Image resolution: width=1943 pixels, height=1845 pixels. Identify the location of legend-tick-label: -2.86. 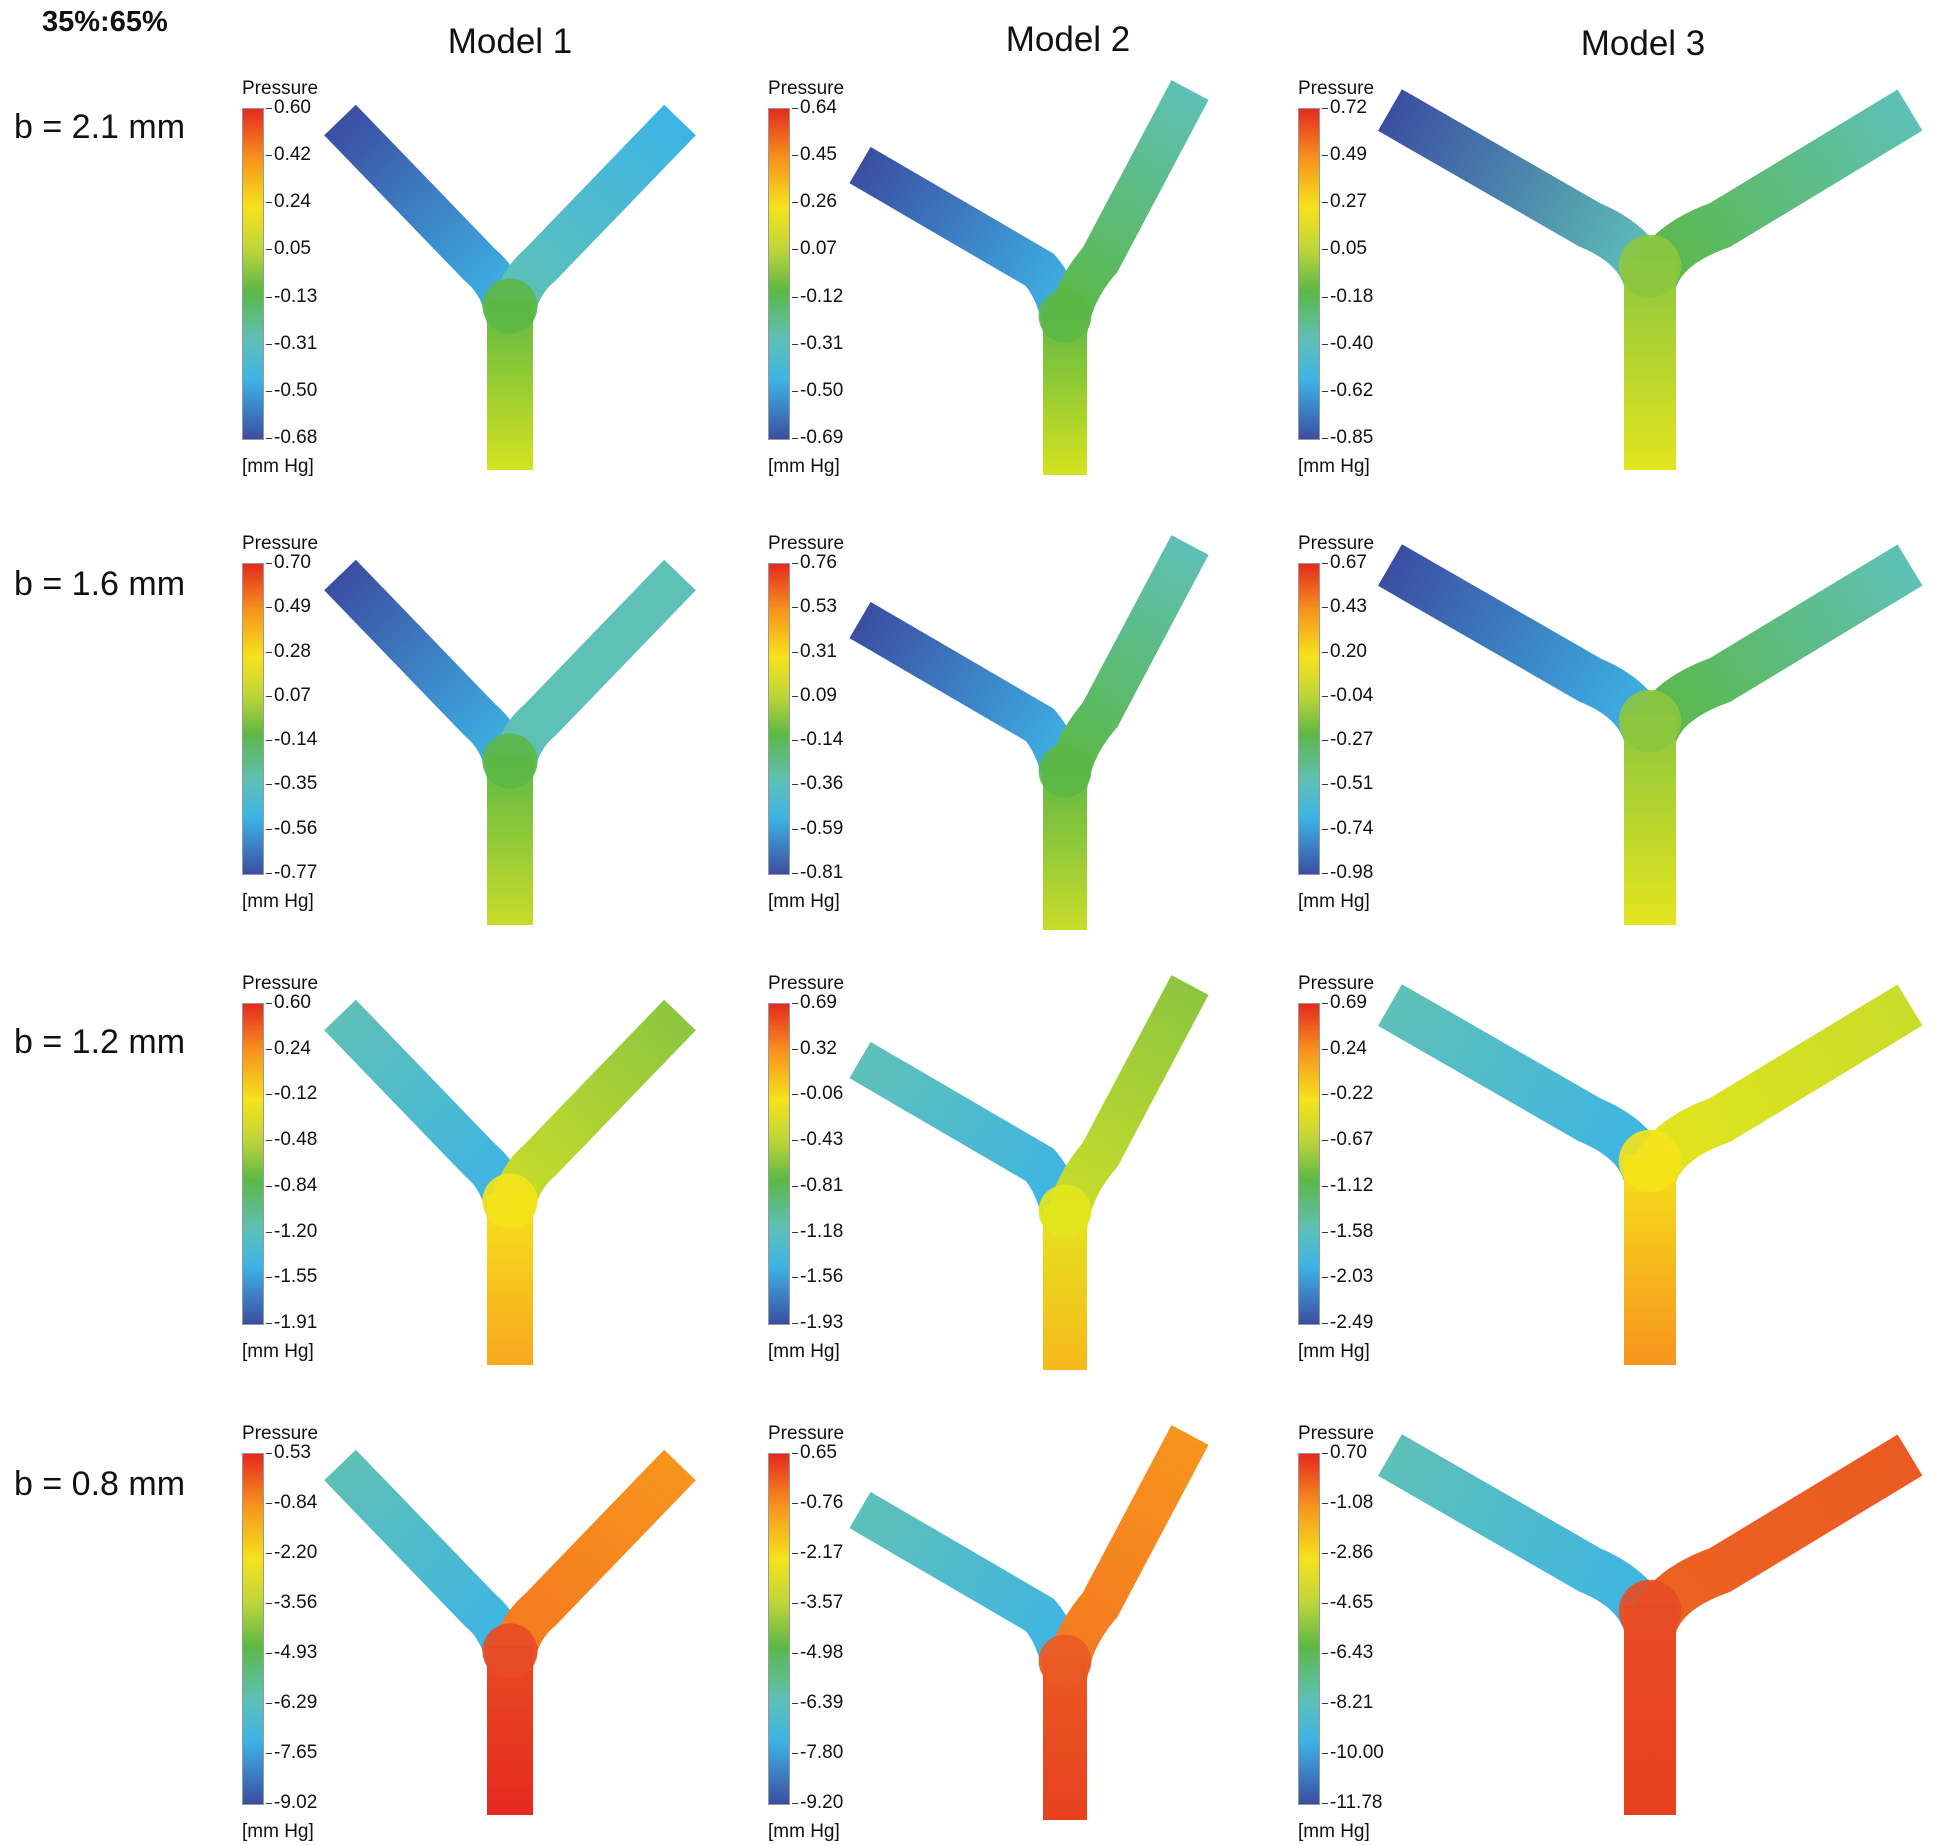
(1347, 1552).